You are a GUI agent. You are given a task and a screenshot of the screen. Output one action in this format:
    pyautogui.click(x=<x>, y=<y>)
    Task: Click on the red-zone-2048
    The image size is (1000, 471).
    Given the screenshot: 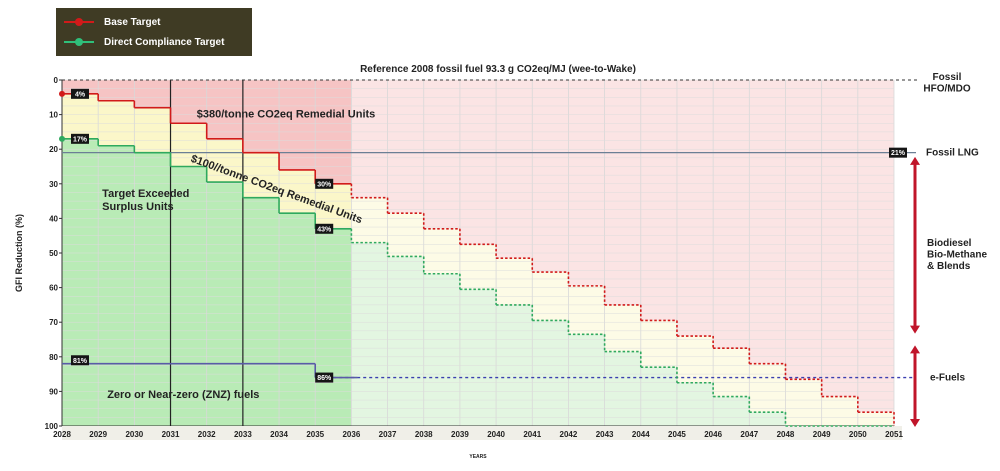 What is the action you would take?
    pyautogui.click(x=803, y=230)
    